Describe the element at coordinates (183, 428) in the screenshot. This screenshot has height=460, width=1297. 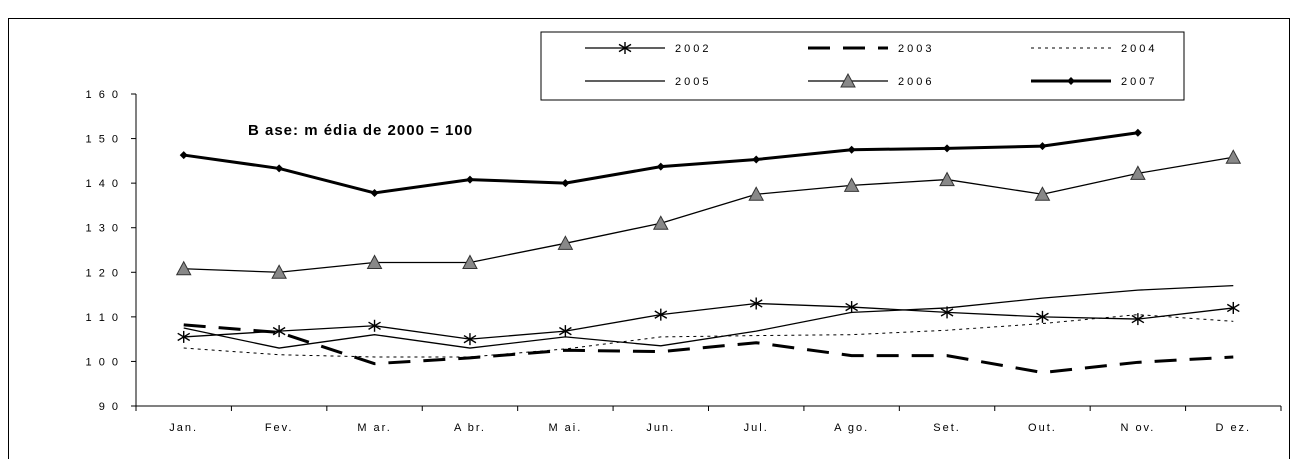
I see `x-tick-label: Jan.` at that location.